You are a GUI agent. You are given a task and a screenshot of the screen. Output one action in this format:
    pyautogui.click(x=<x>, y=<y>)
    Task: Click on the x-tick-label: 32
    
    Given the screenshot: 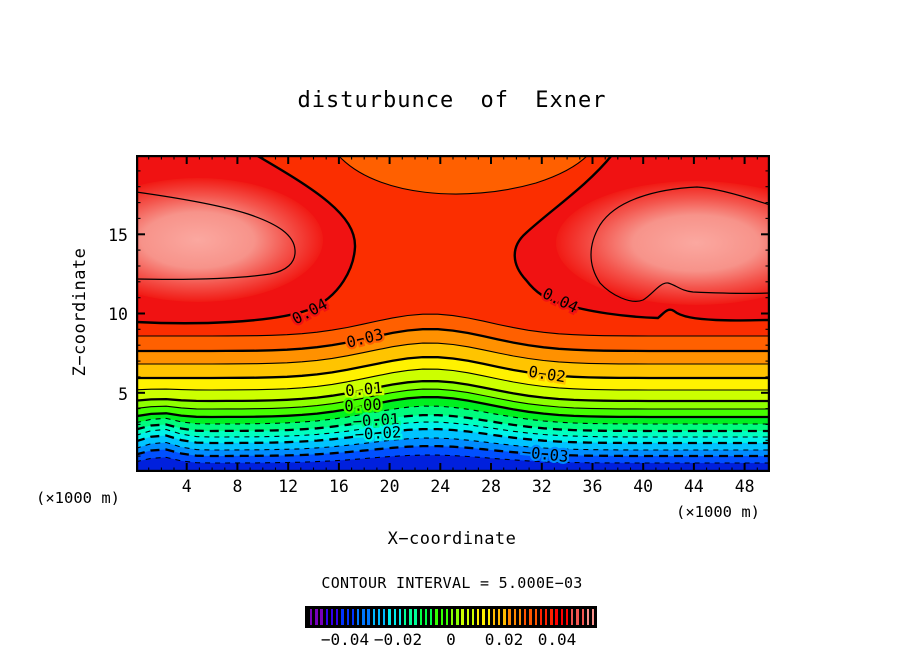 What is the action you would take?
    pyautogui.click(x=541, y=486)
    